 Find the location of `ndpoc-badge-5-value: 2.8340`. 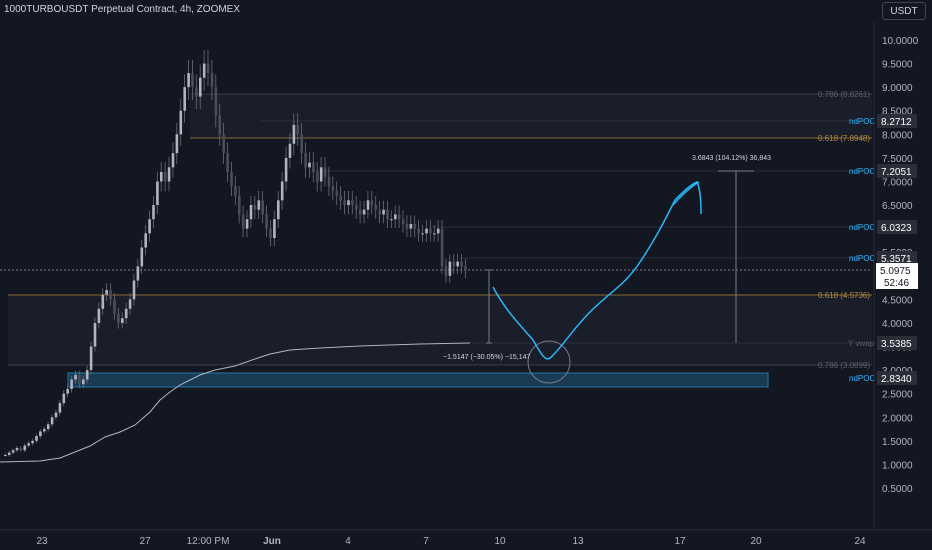

ndpoc-badge-5-value: 2.8340 is located at coordinates (896, 379).